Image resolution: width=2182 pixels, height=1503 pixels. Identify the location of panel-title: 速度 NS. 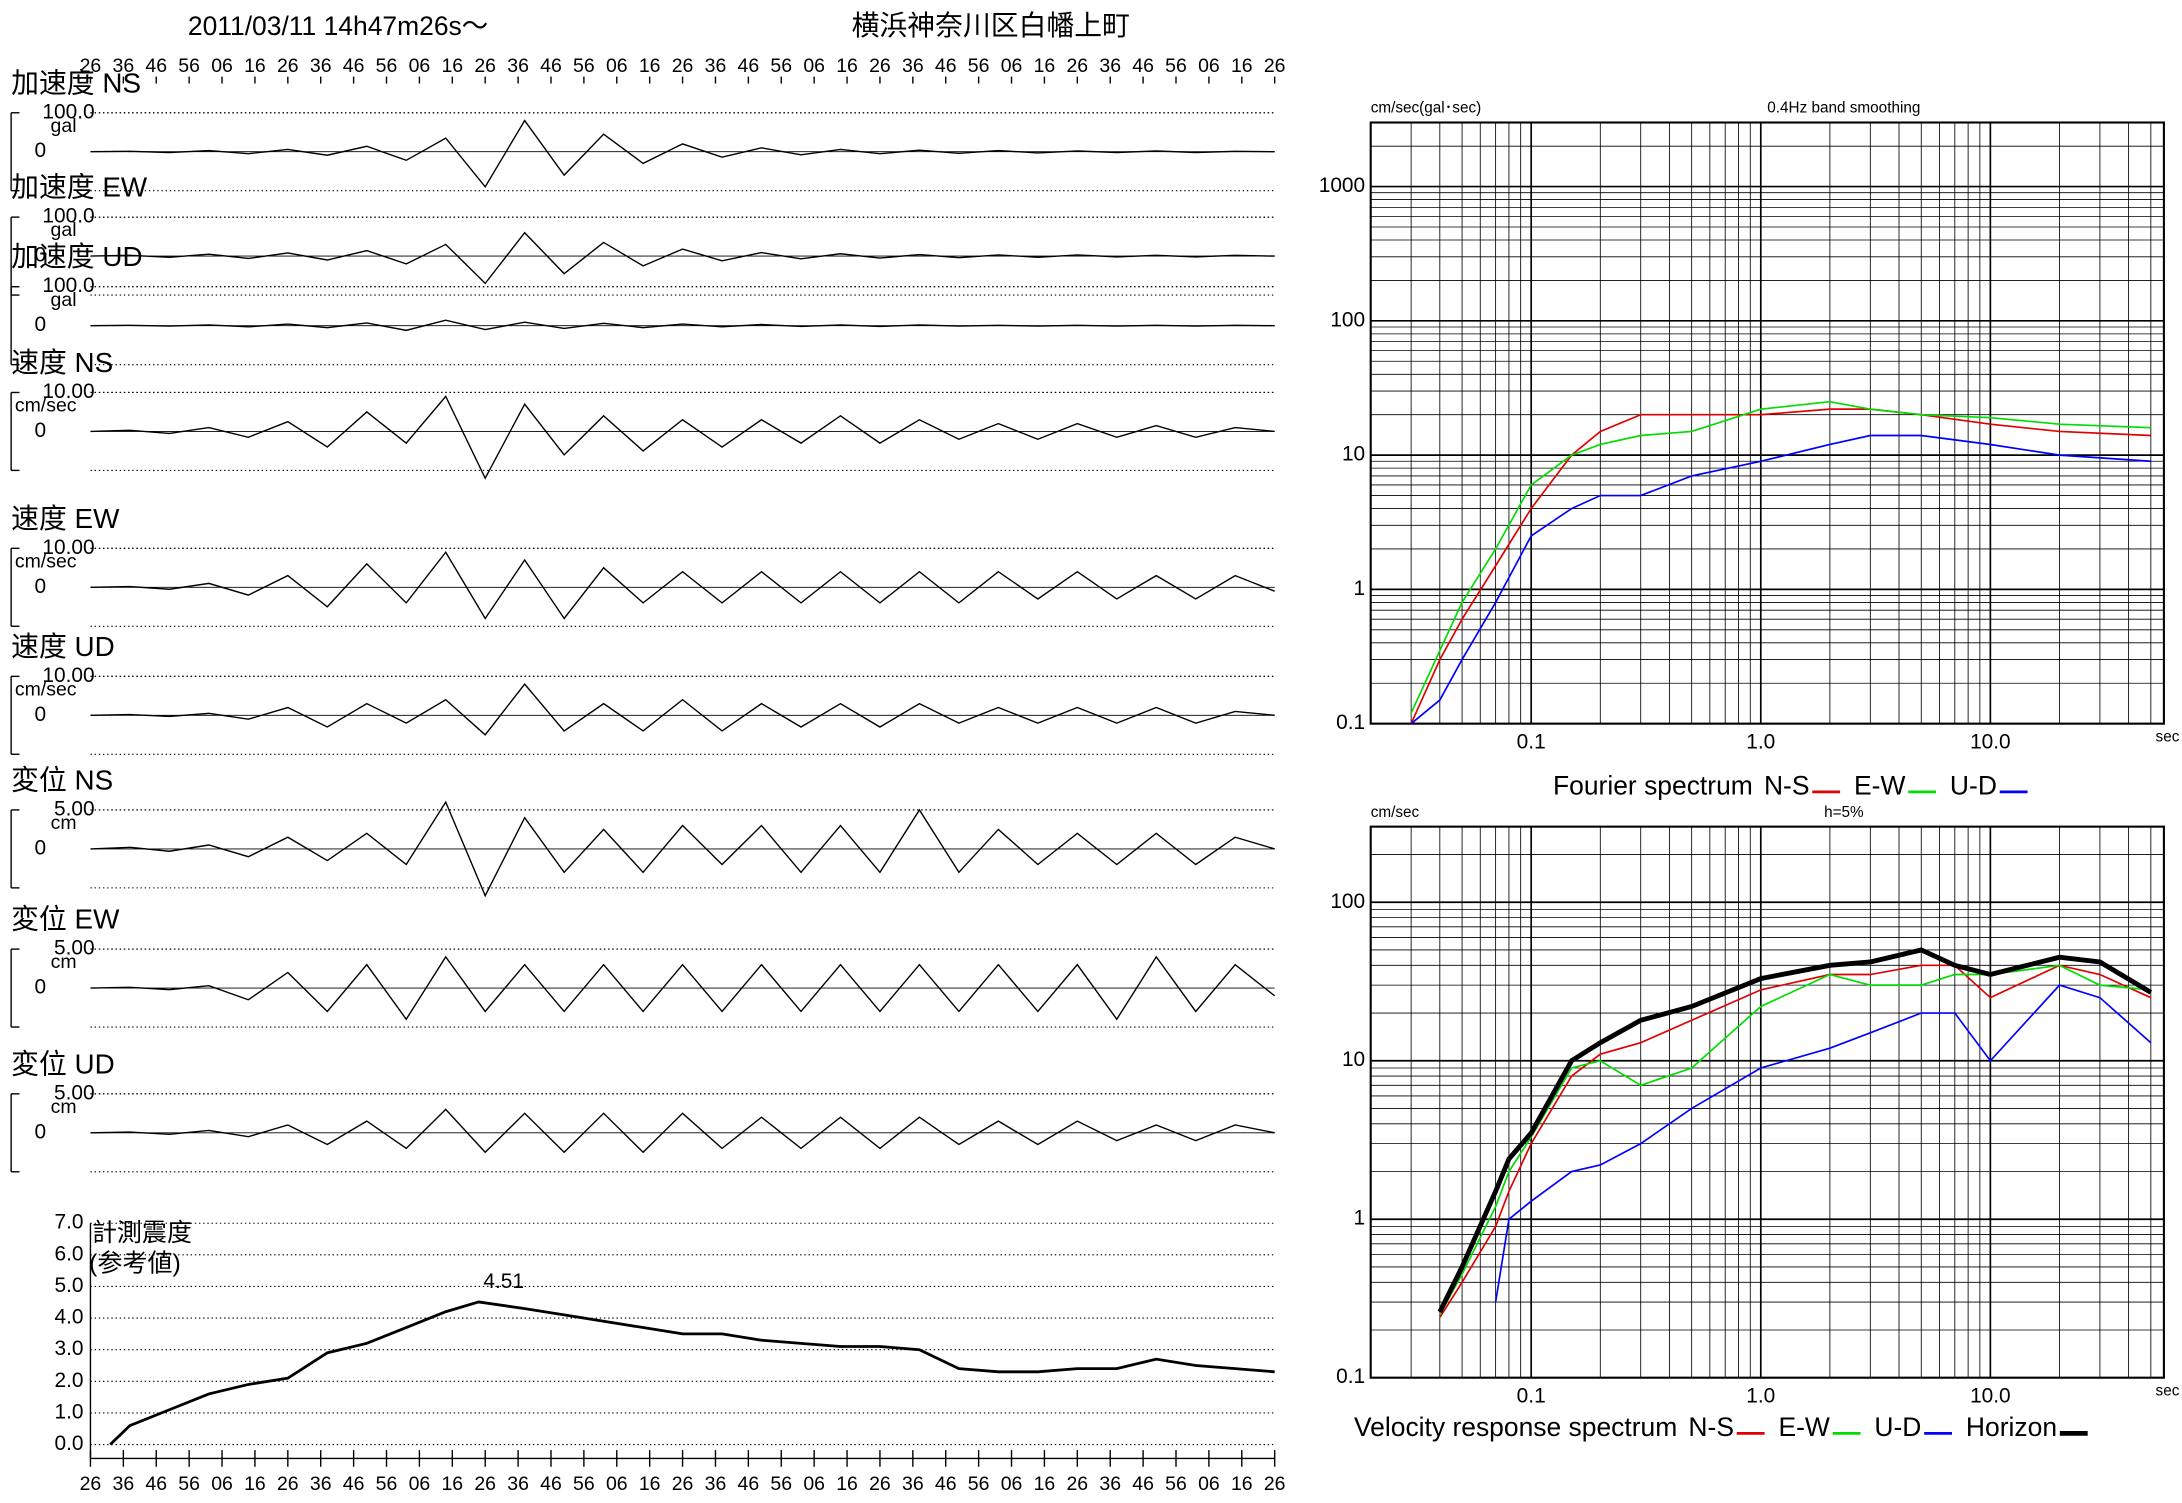
(62, 362).